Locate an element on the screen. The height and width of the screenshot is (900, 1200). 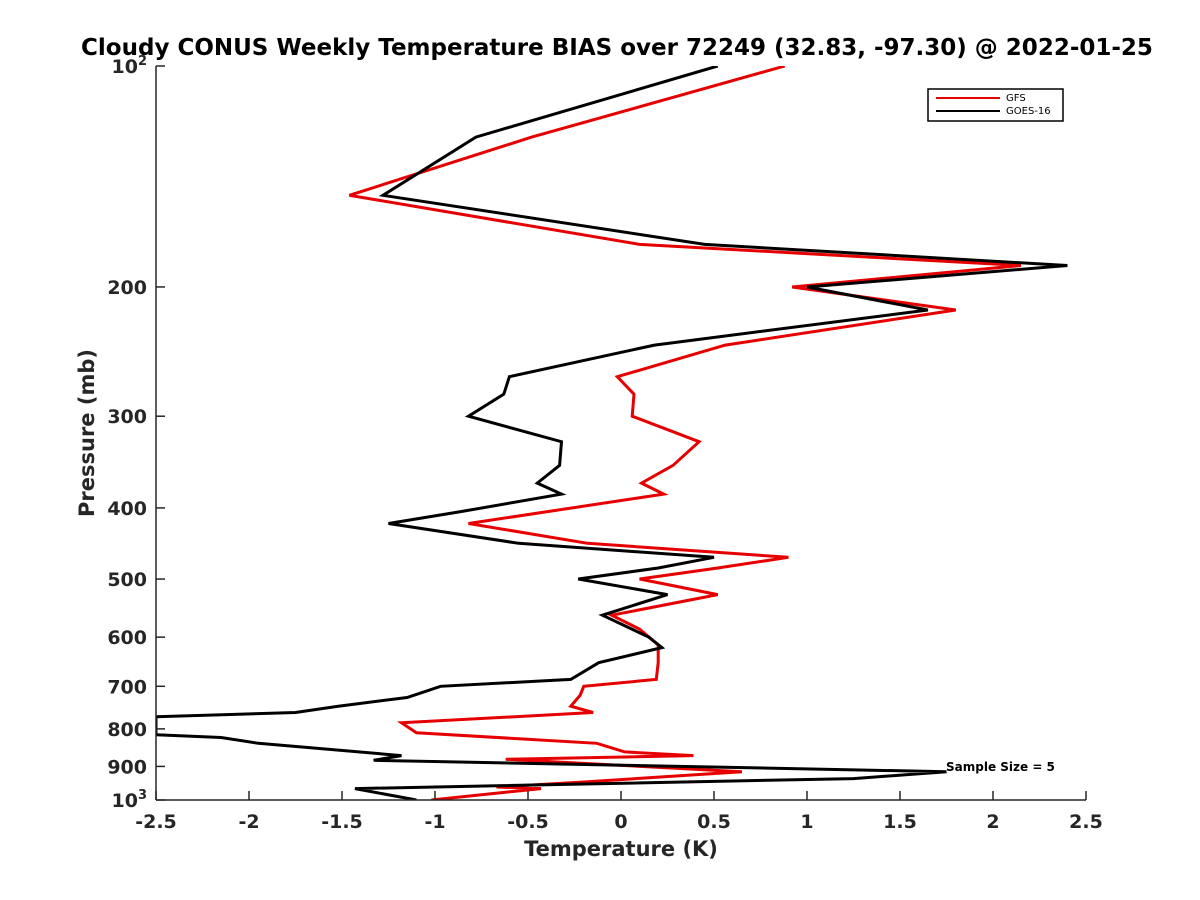
legend: GFS GOES-16 is located at coordinates (995, 105).